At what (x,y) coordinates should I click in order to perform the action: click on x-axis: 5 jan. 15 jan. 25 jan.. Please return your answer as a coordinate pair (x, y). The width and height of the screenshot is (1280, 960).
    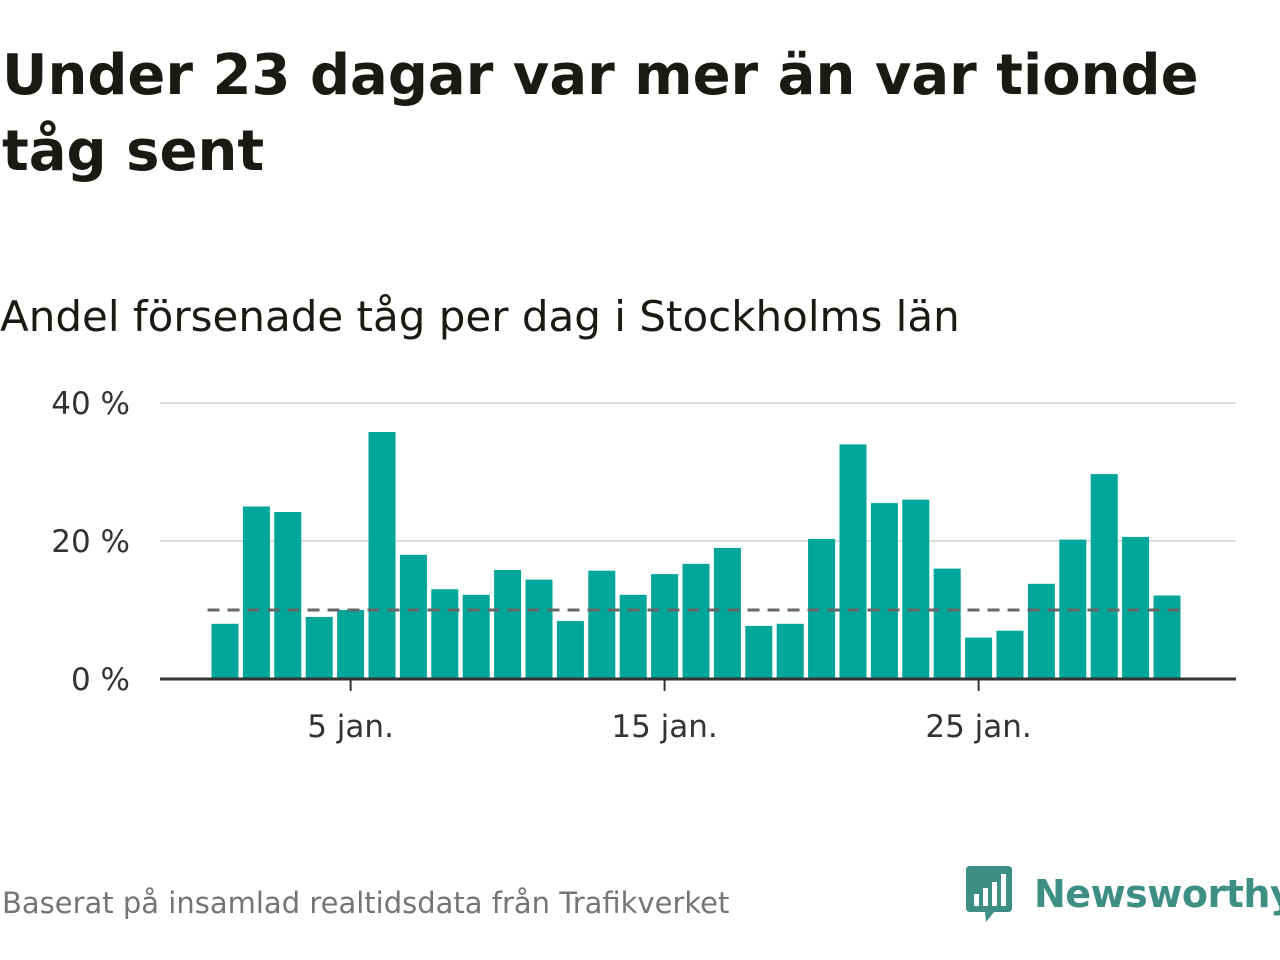
    Looking at the image, I should click on (698, 711).